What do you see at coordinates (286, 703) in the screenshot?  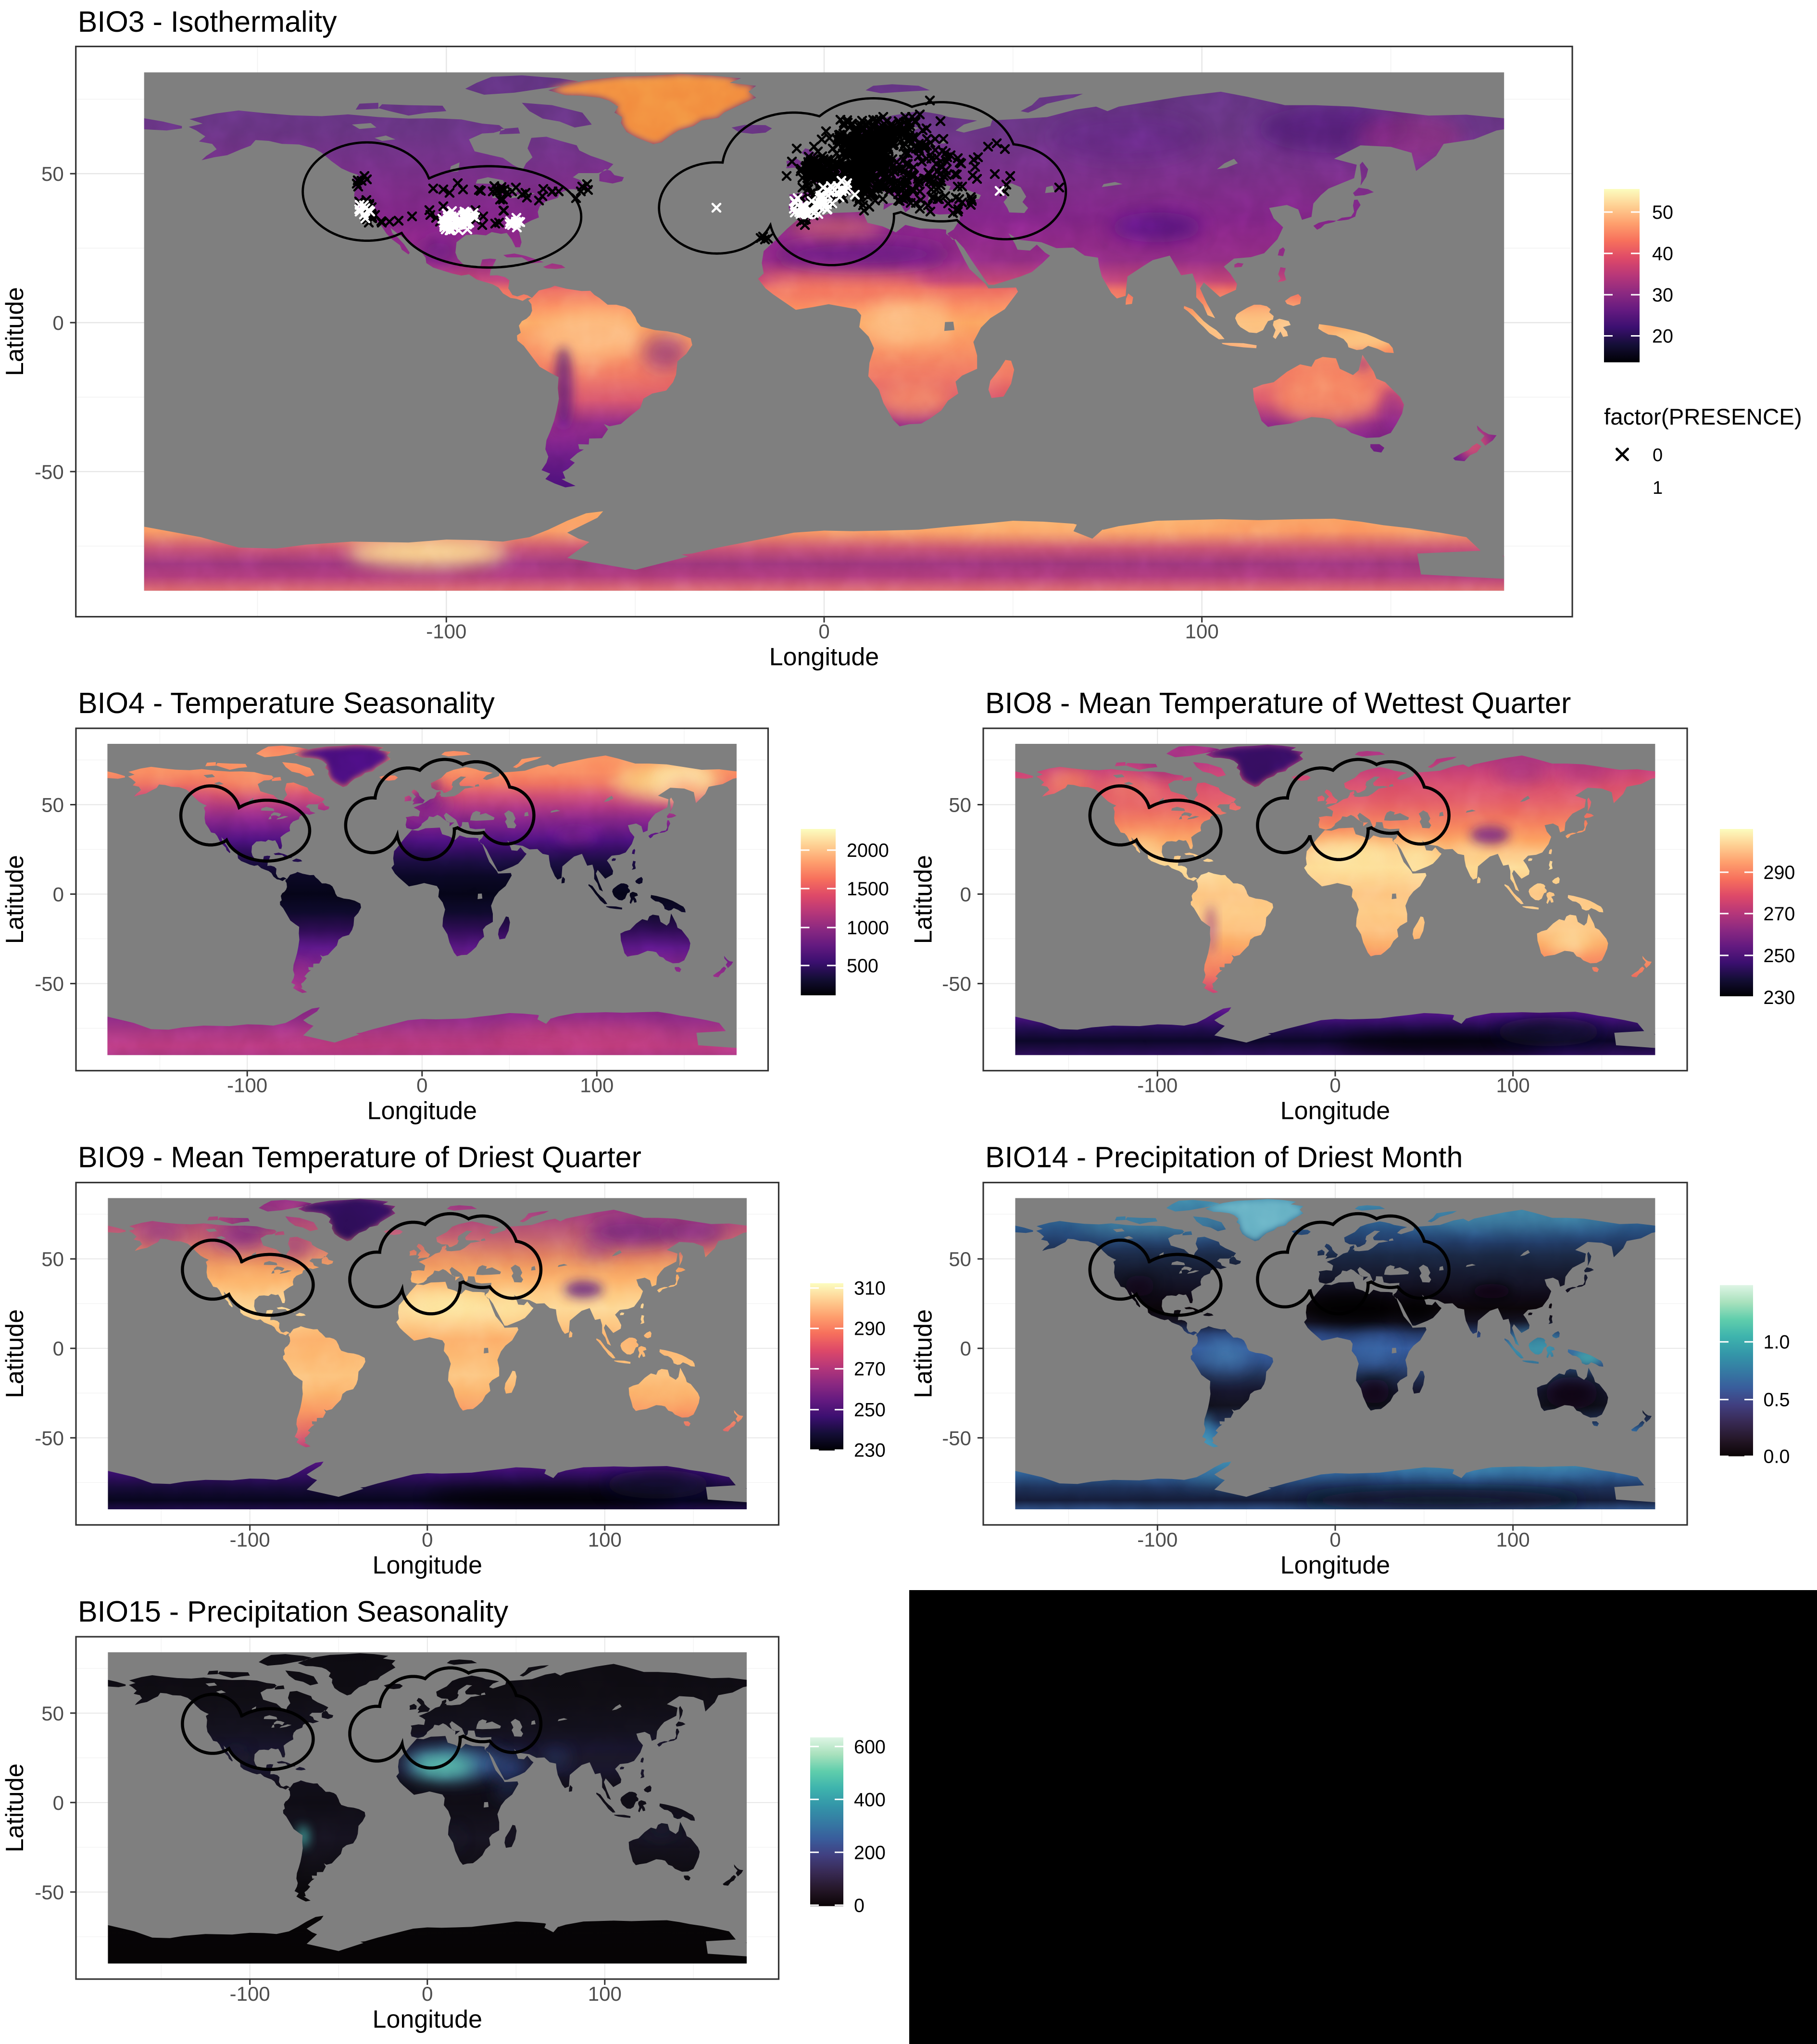 I see `svg-text: BIO4 - Temperature Seasonality` at bounding box center [286, 703].